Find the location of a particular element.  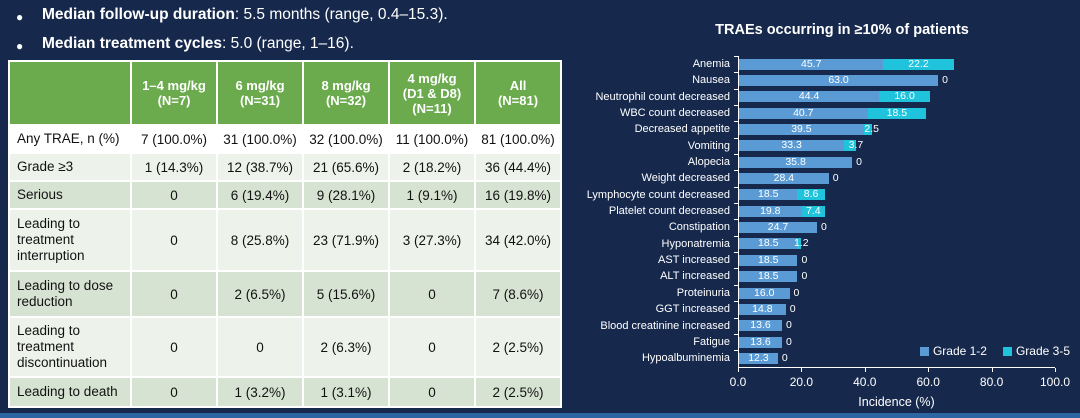

value-cell: 34 (42.0%) is located at coordinates (518, 240).